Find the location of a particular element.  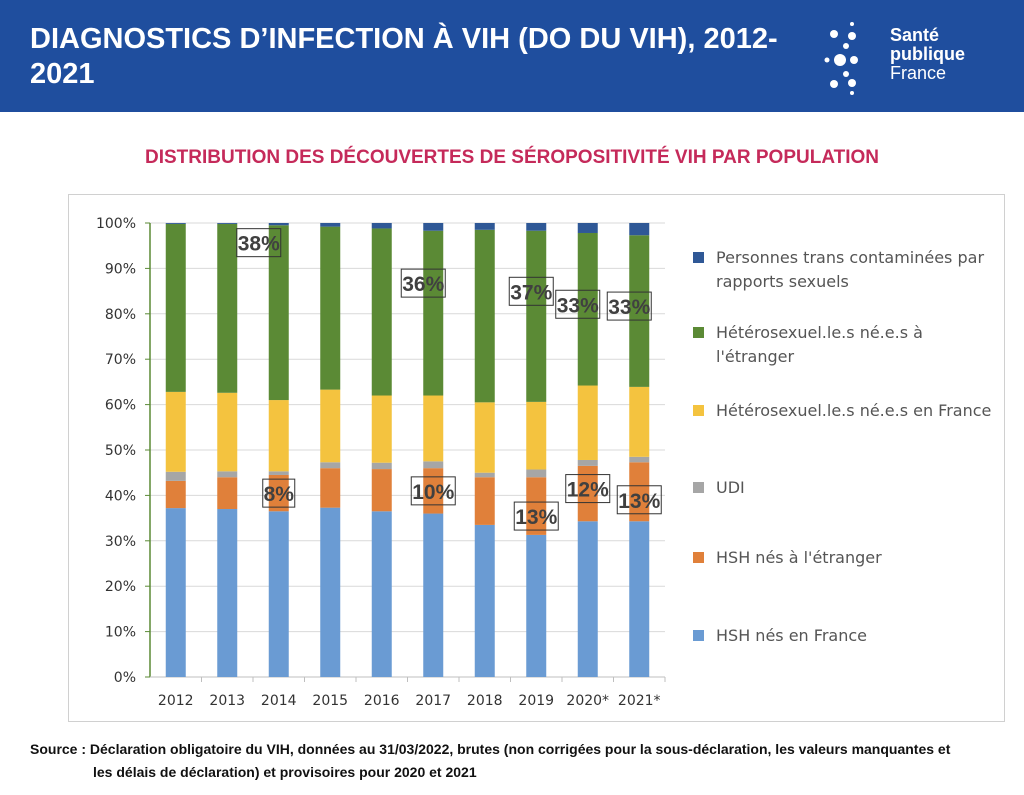

data-label: 37% is located at coordinates (531, 292).